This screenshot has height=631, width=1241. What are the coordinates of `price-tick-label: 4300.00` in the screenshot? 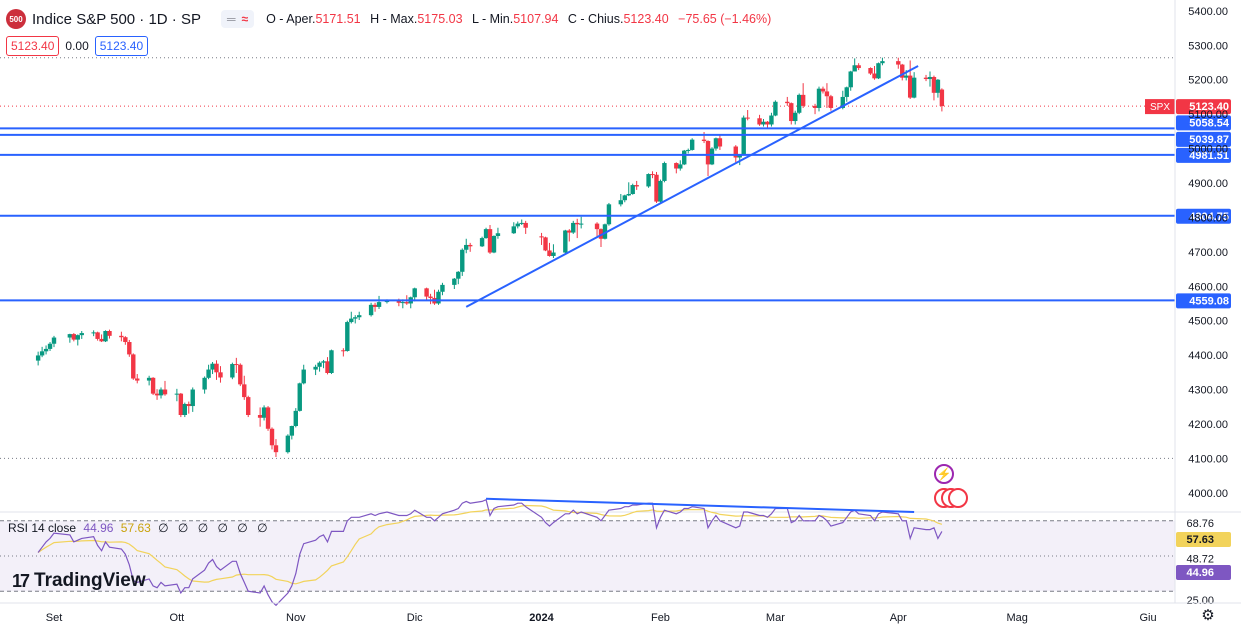 It's located at (1208, 391).